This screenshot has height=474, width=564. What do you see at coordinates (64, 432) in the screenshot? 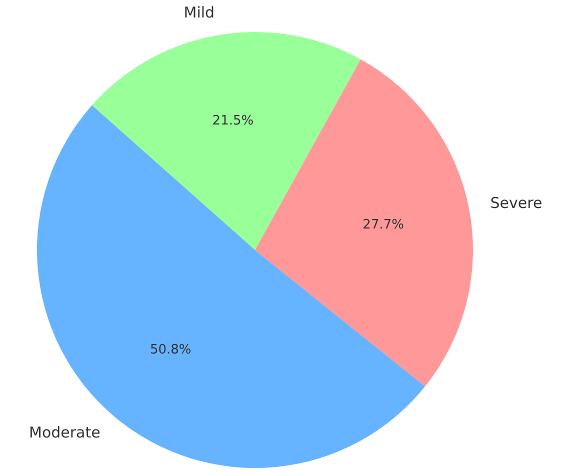
I see `slice-label: Moderate` at bounding box center [64, 432].